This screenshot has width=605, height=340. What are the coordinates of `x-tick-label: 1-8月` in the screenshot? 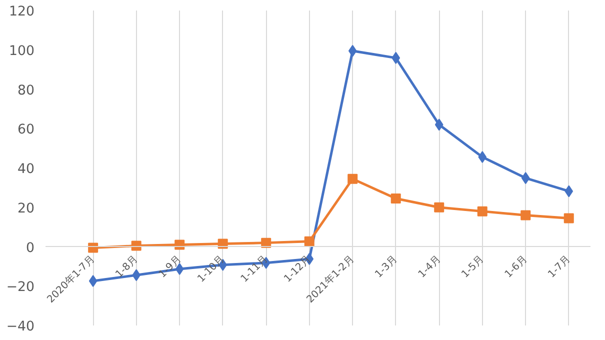 It's located at (127, 267).